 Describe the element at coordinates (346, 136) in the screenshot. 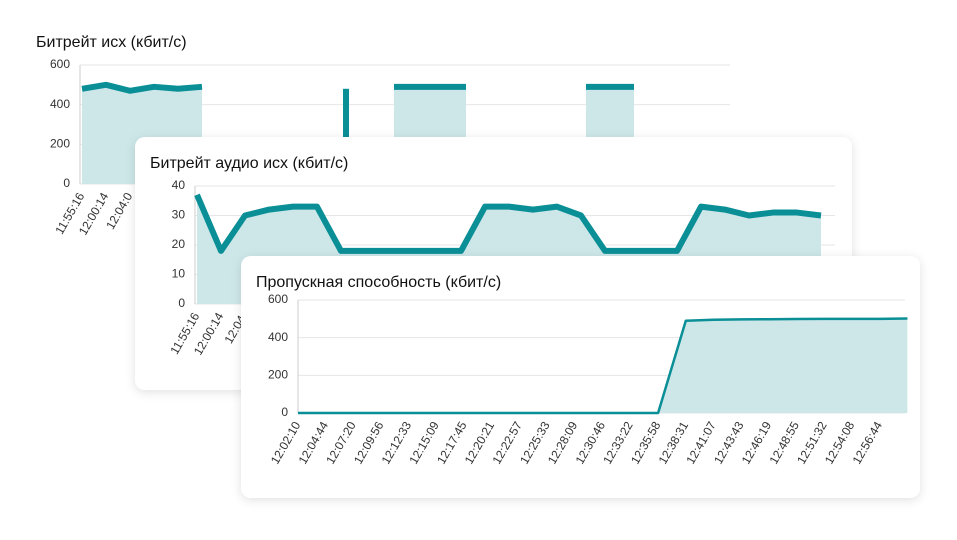

I see `series-spike` at that location.